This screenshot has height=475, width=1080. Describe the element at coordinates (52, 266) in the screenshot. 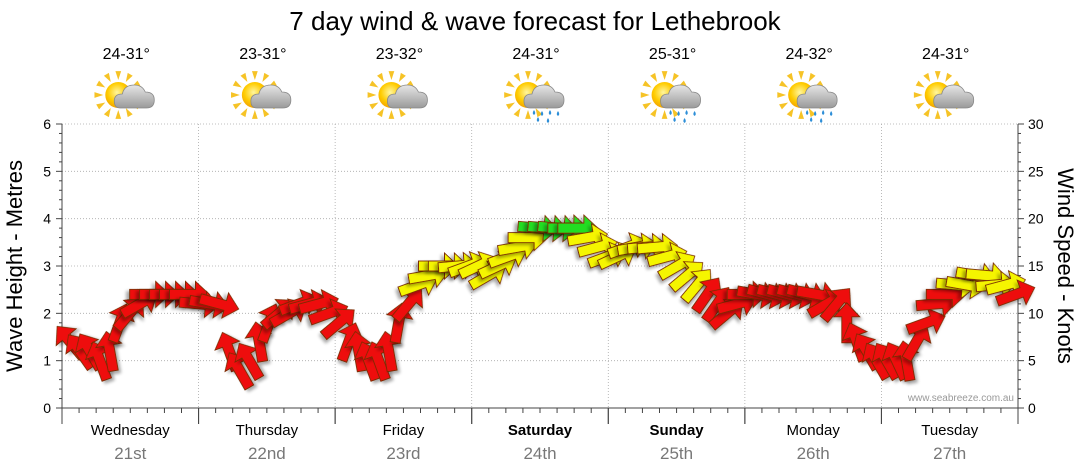

I see `left-axis-ticks: 0 1 2 3 4 5 6` at that location.